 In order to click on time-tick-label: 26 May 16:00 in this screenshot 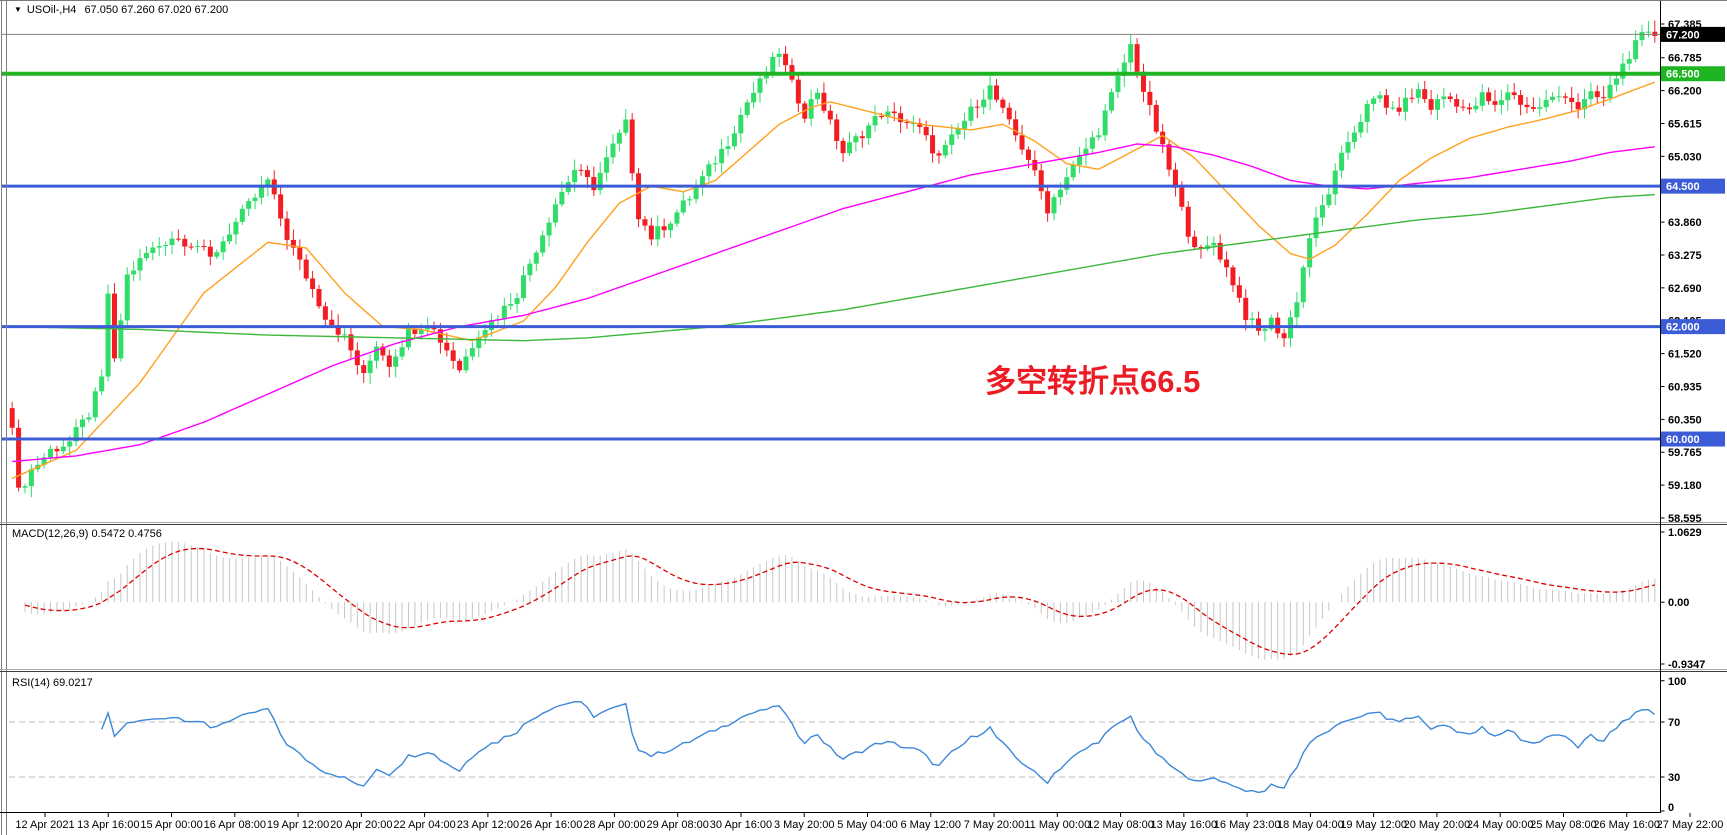, I will do `click(1626, 825)`.